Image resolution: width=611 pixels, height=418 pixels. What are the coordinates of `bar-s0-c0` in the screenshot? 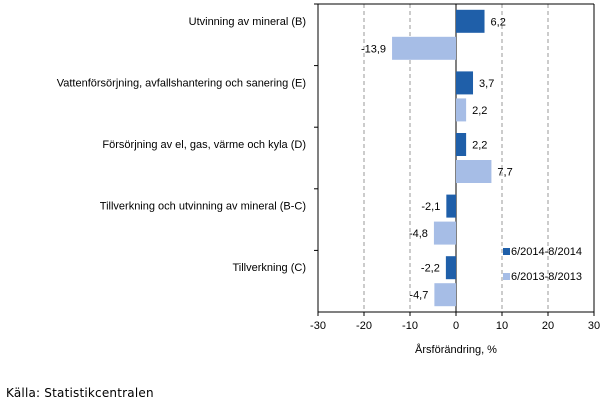 It's located at (470, 21).